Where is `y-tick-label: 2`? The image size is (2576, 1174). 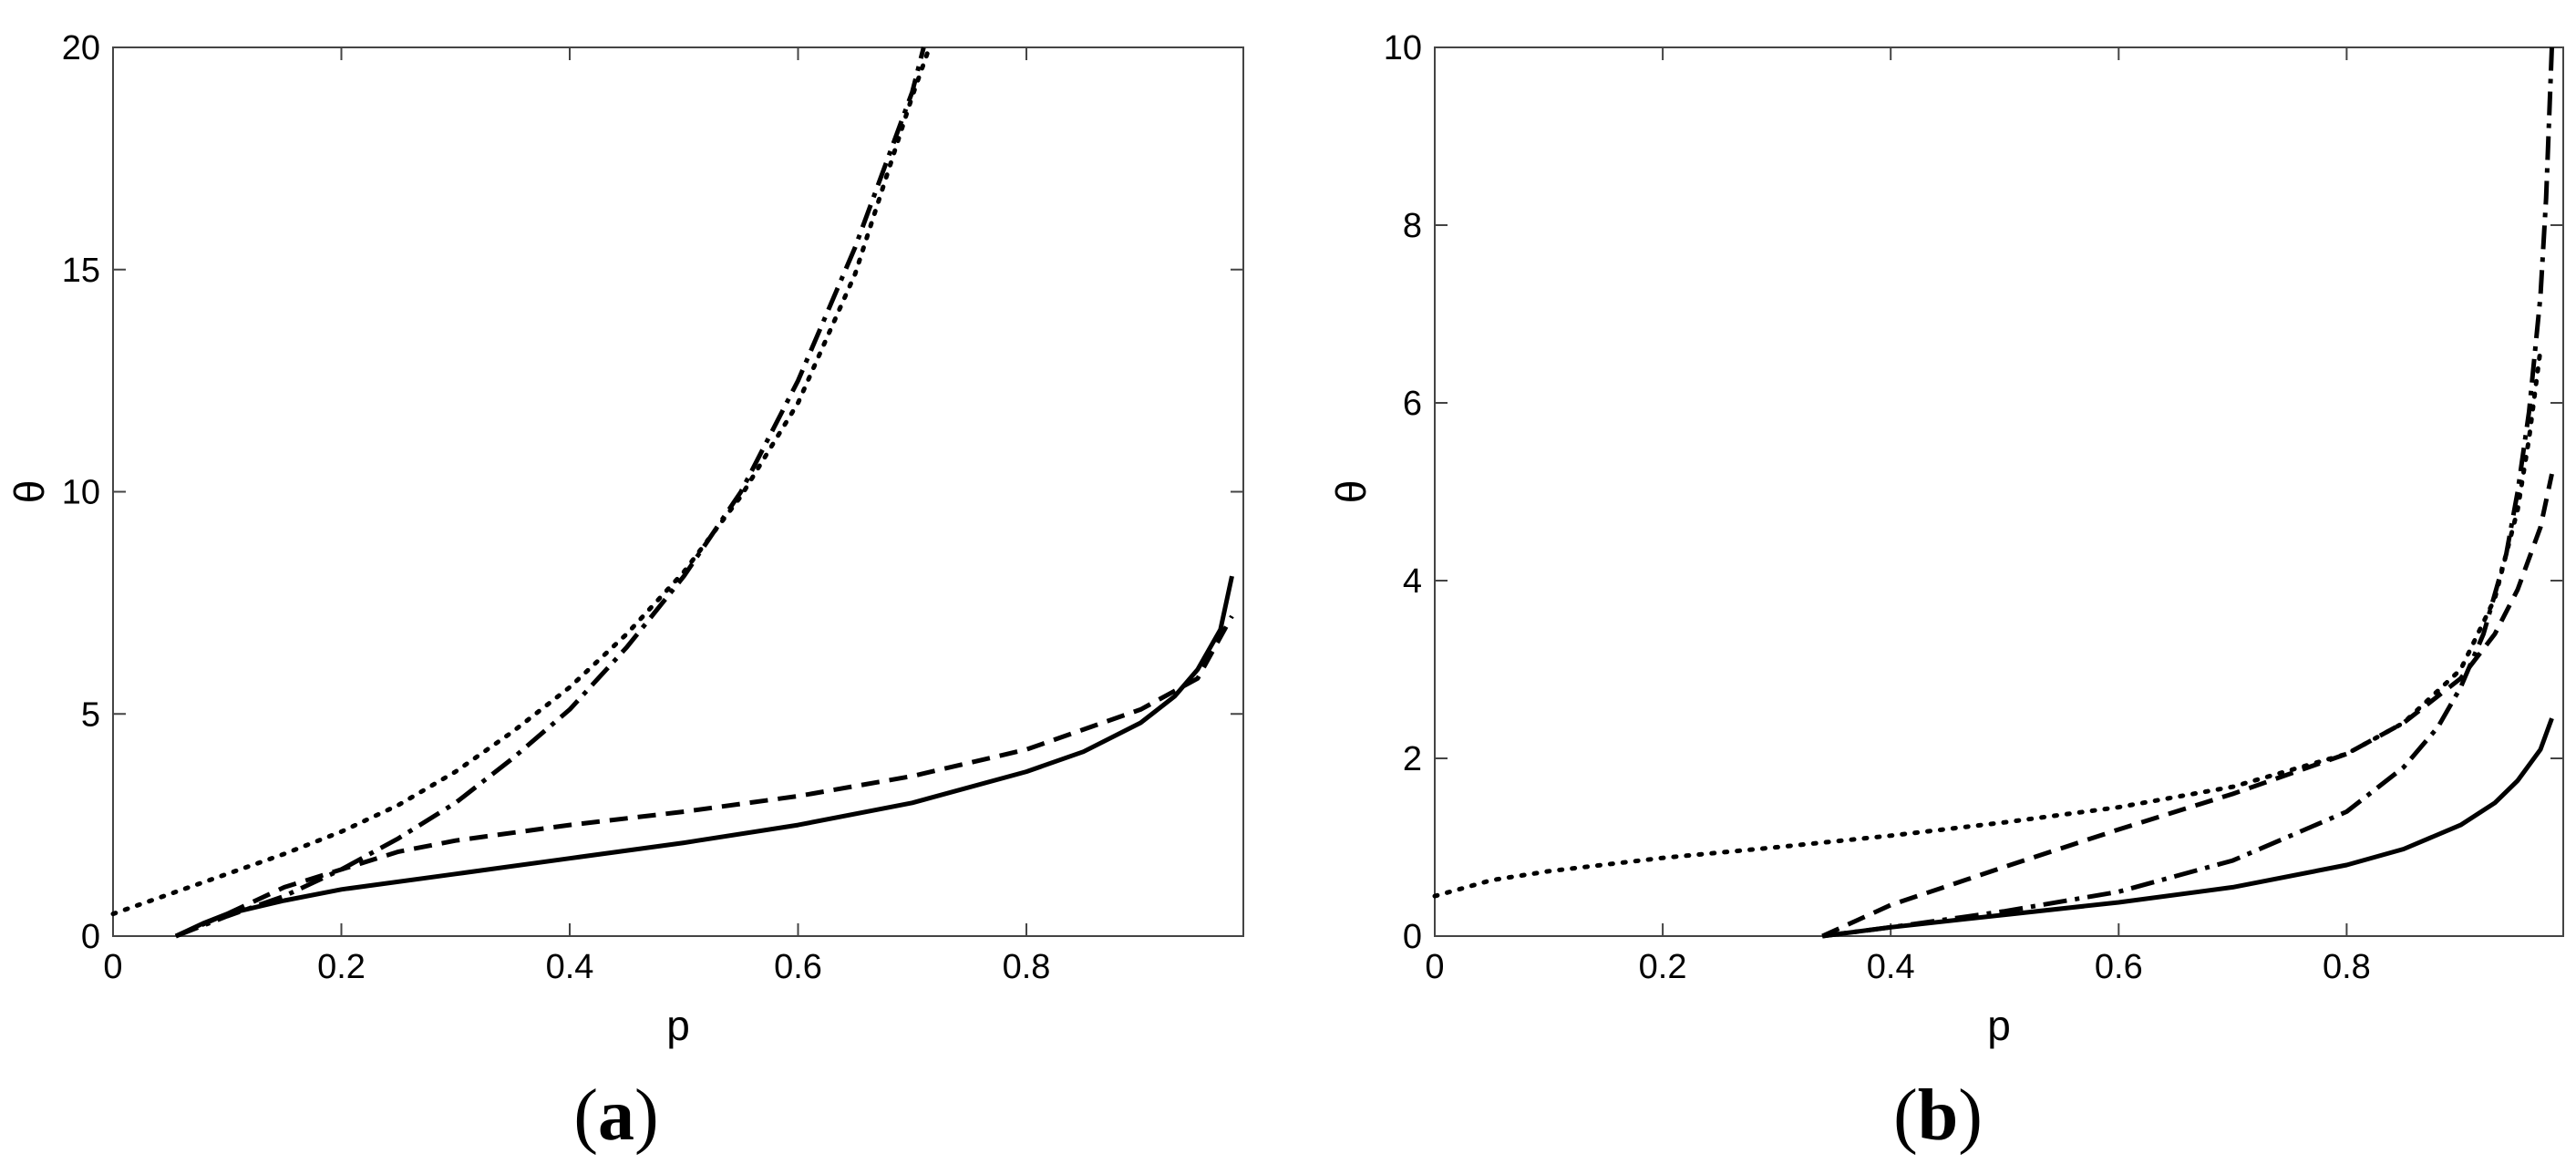 y-tick-label: 2 is located at coordinates (1412, 759).